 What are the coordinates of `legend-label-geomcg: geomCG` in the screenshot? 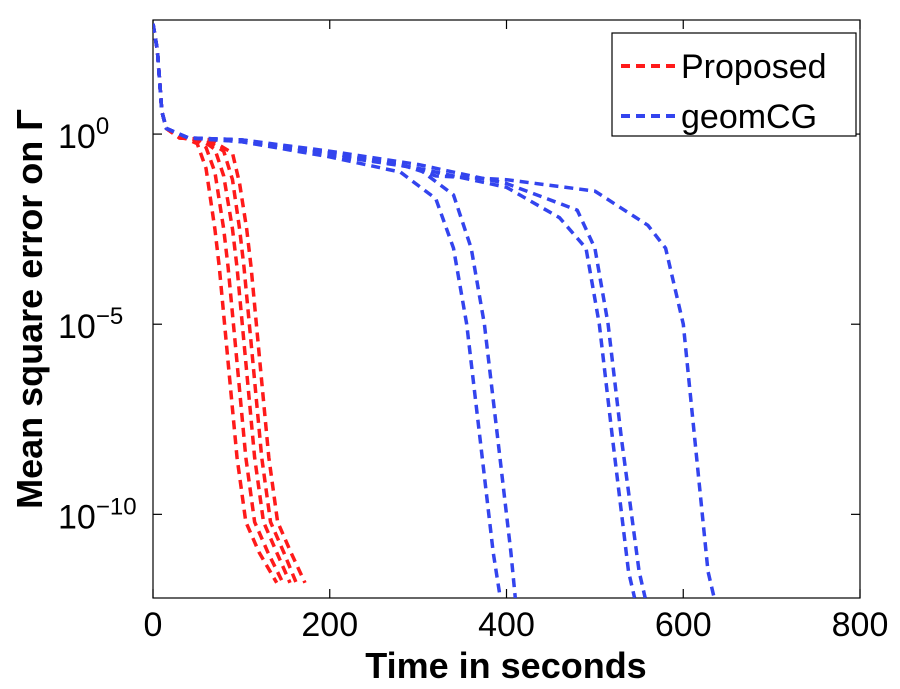 It's located at (749, 117).